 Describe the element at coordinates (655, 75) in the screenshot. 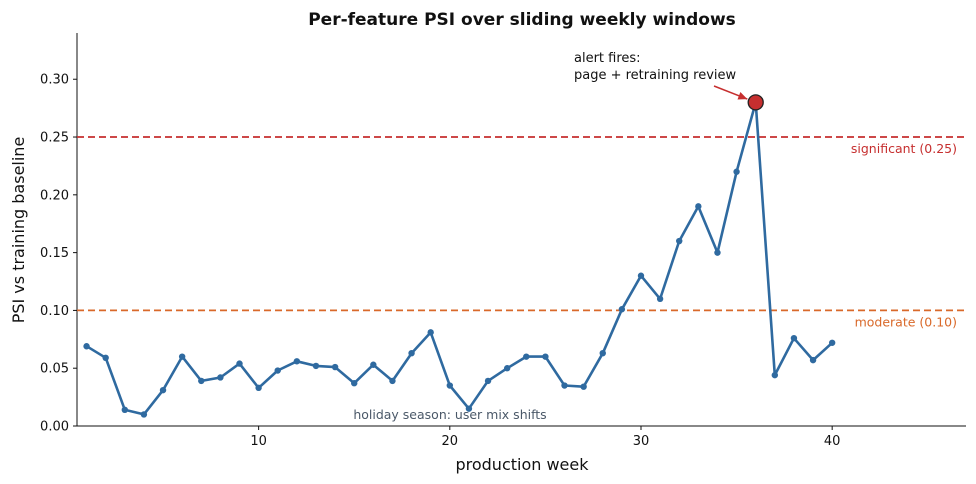

I see `alert-annotation-line2: page + retraining review` at that location.